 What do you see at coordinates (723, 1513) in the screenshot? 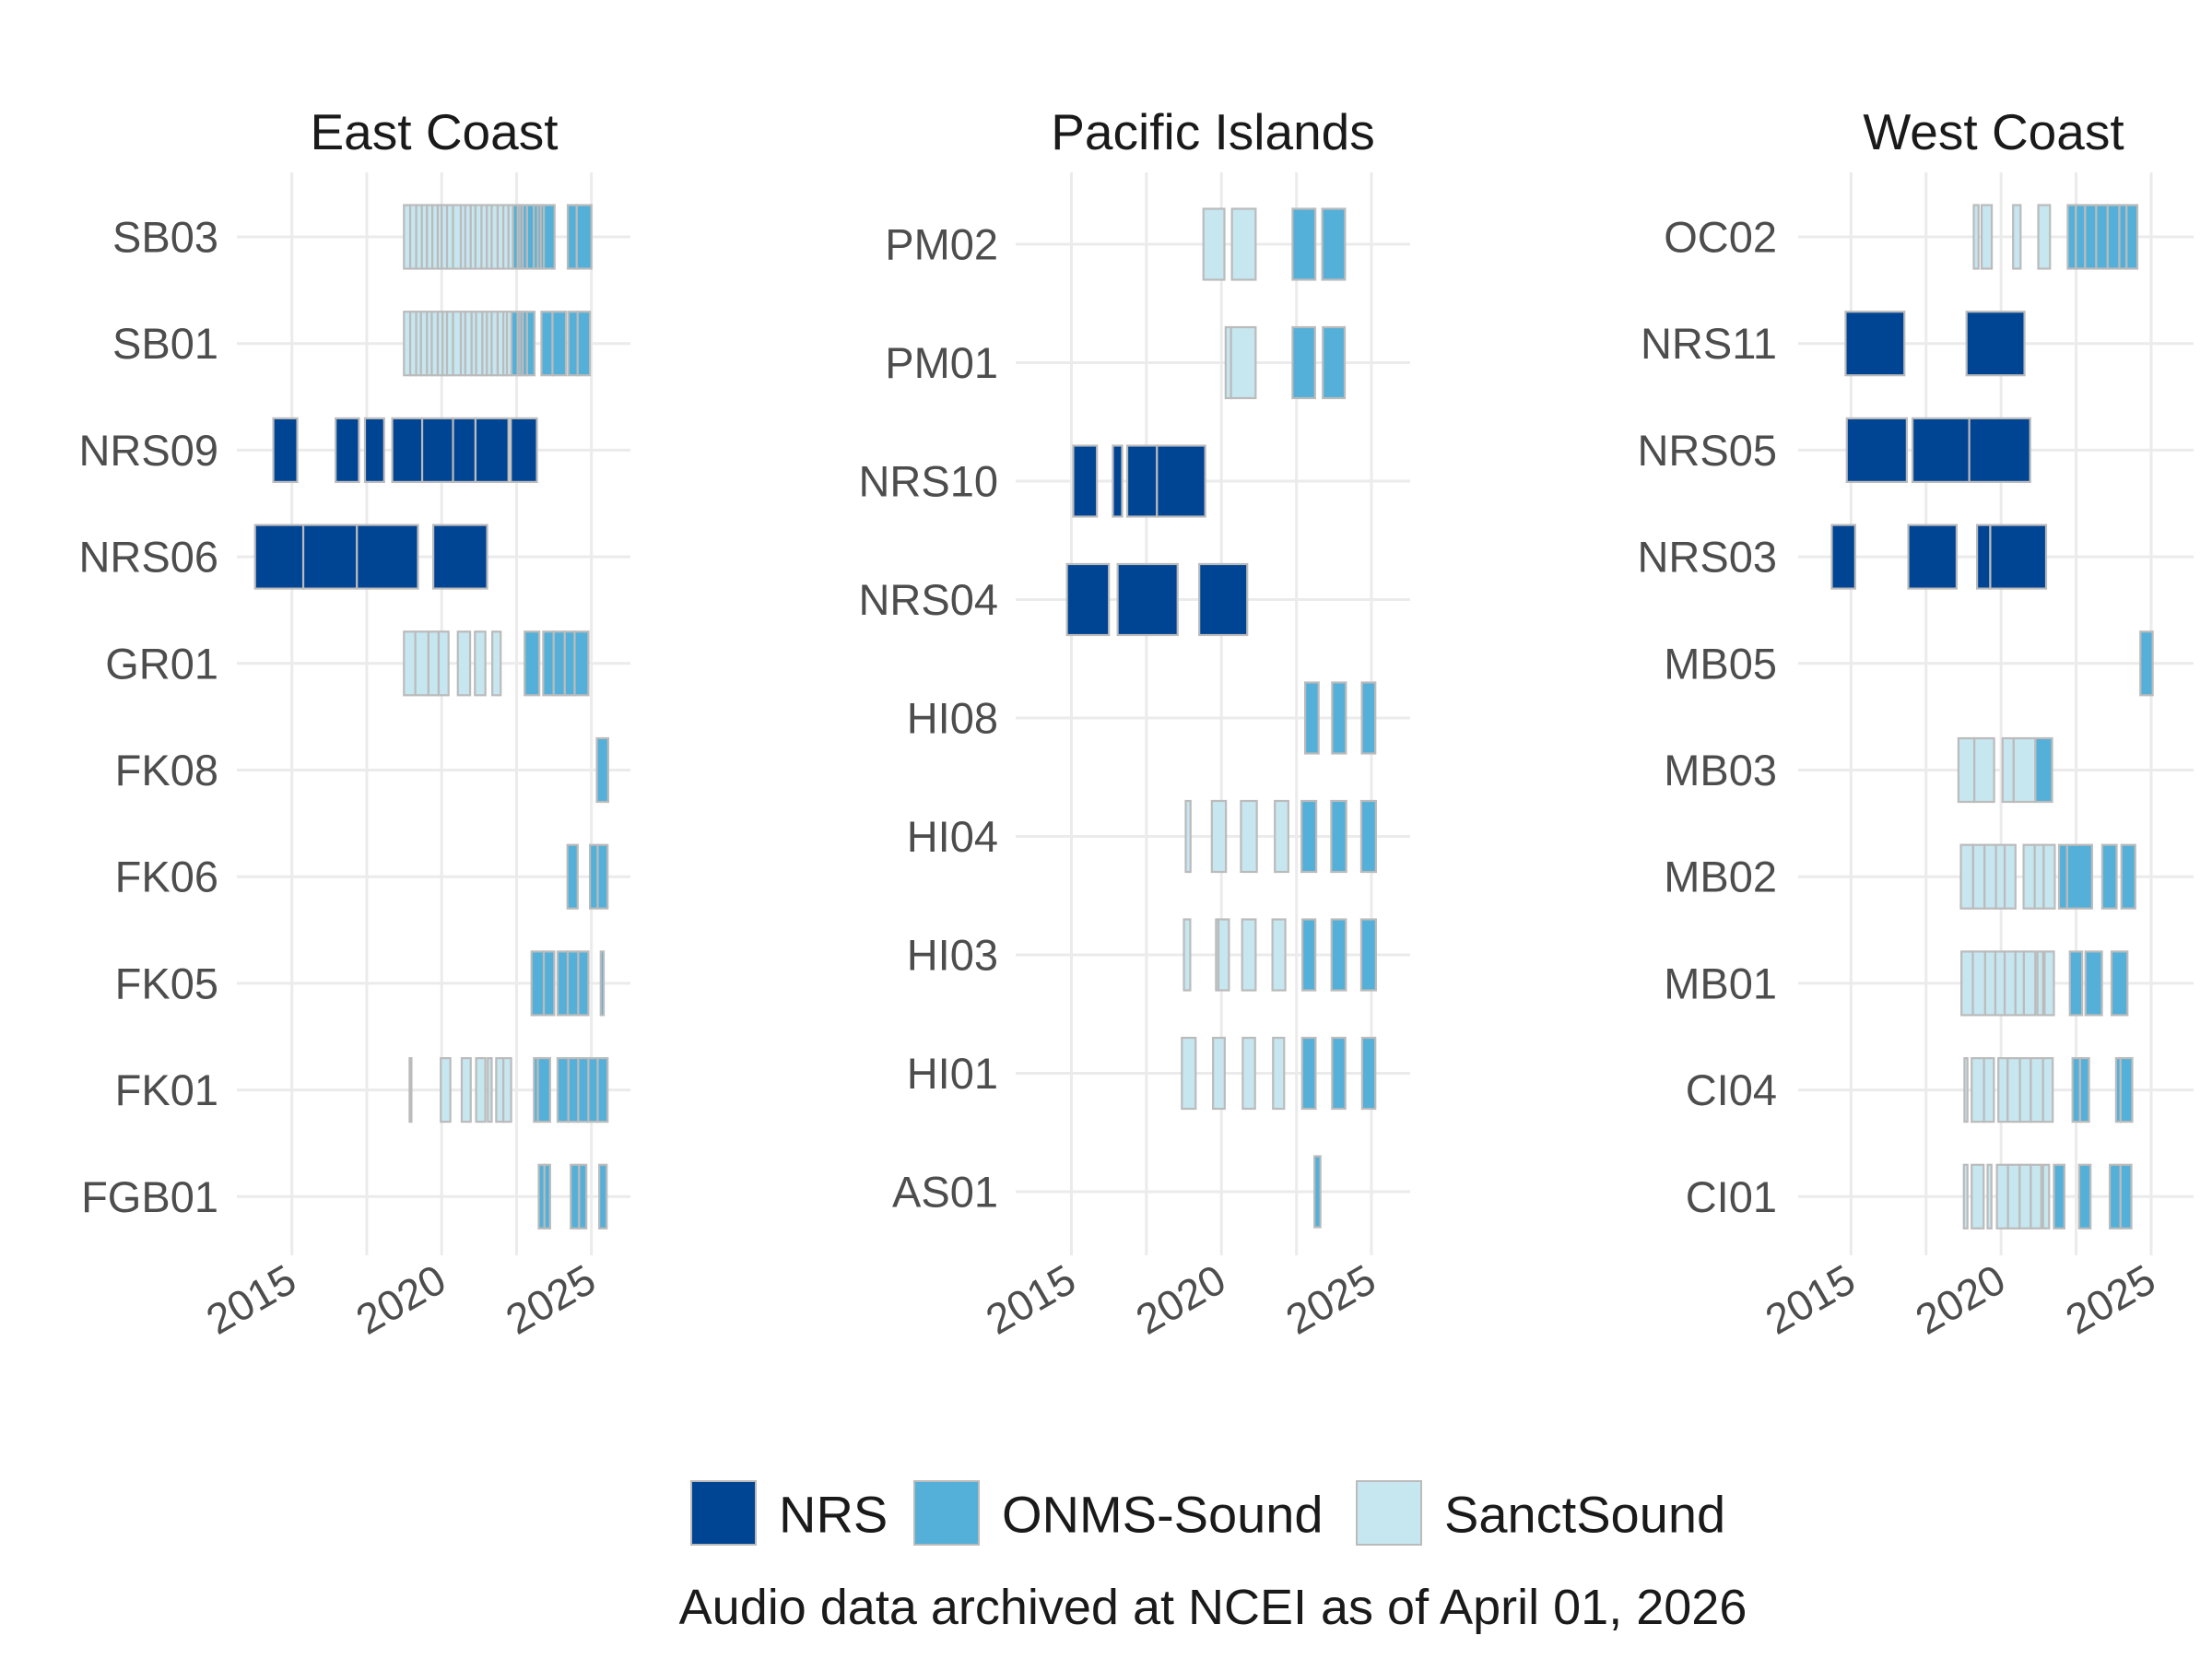
I see `legend-key-nrs` at bounding box center [723, 1513].